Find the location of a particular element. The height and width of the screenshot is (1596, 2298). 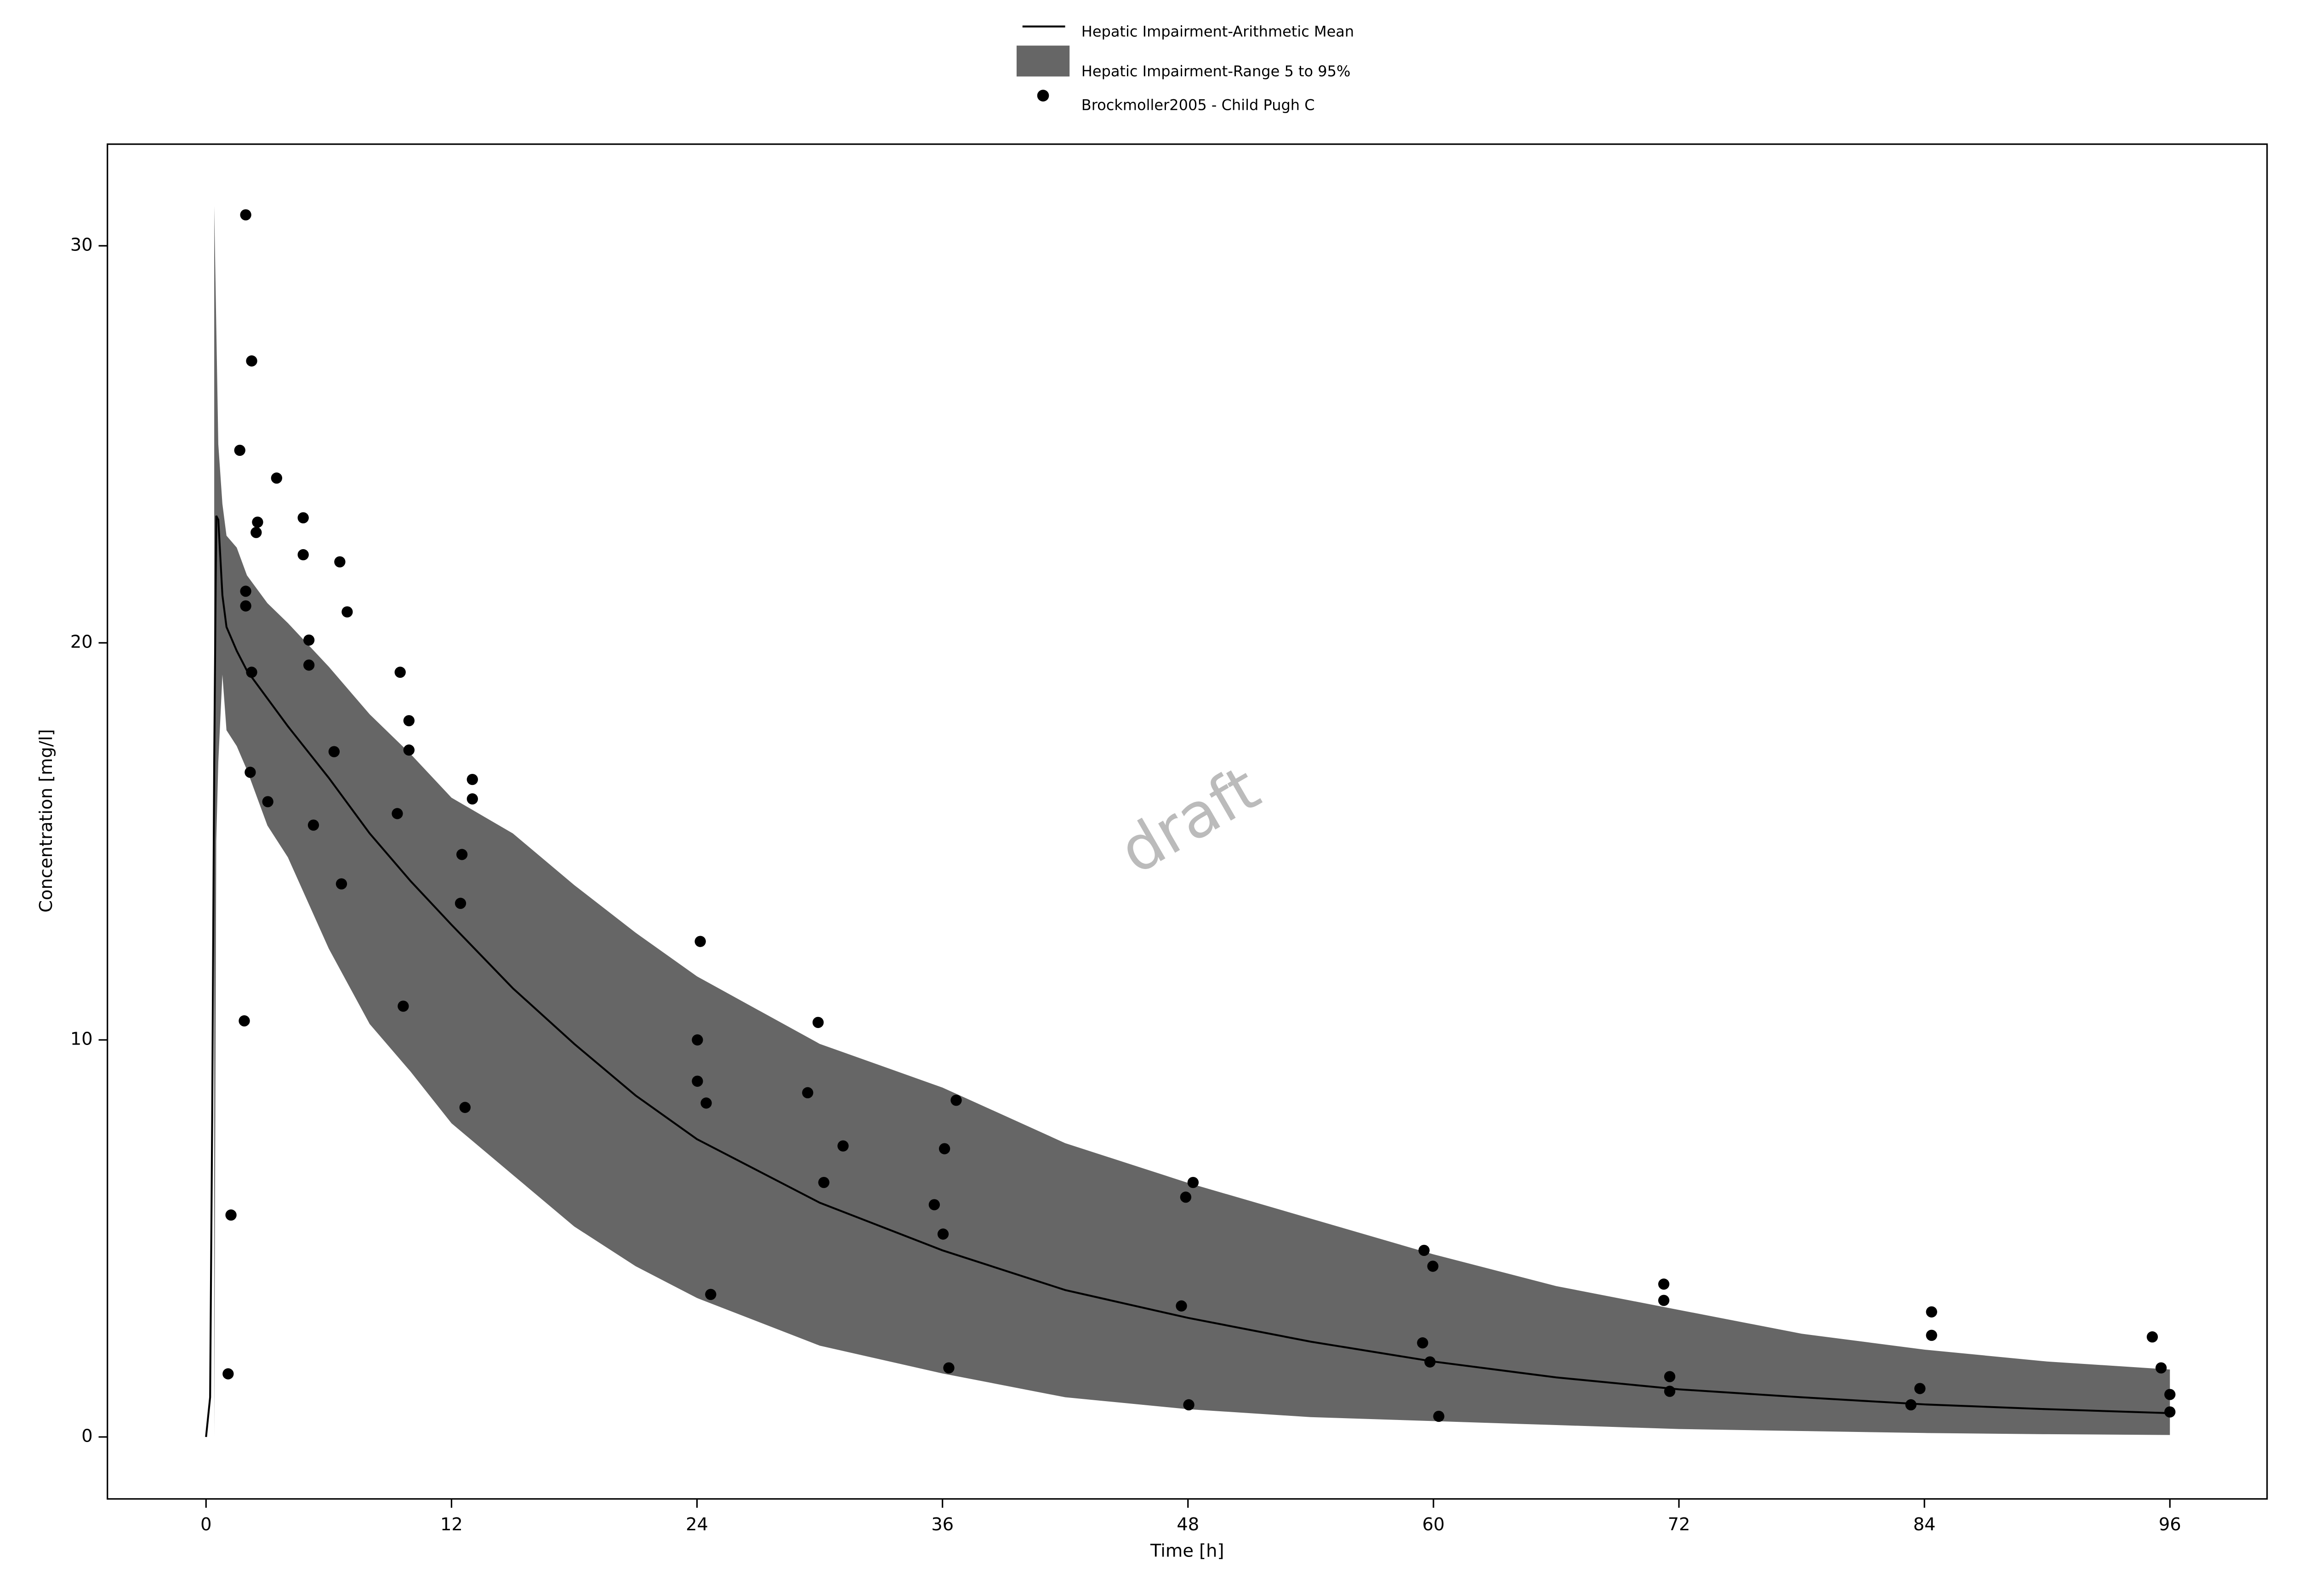

y-axis-label: Concentration [mg/l] is located at coordinates (47, 820).